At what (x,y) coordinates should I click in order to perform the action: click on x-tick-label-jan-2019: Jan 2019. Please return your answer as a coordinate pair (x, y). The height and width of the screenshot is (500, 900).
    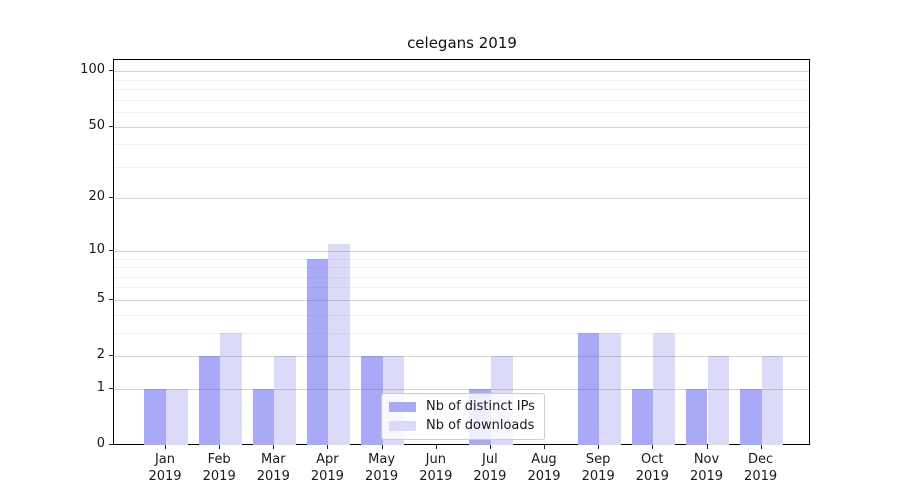
    Looking at the image, I should click on (165, 468).